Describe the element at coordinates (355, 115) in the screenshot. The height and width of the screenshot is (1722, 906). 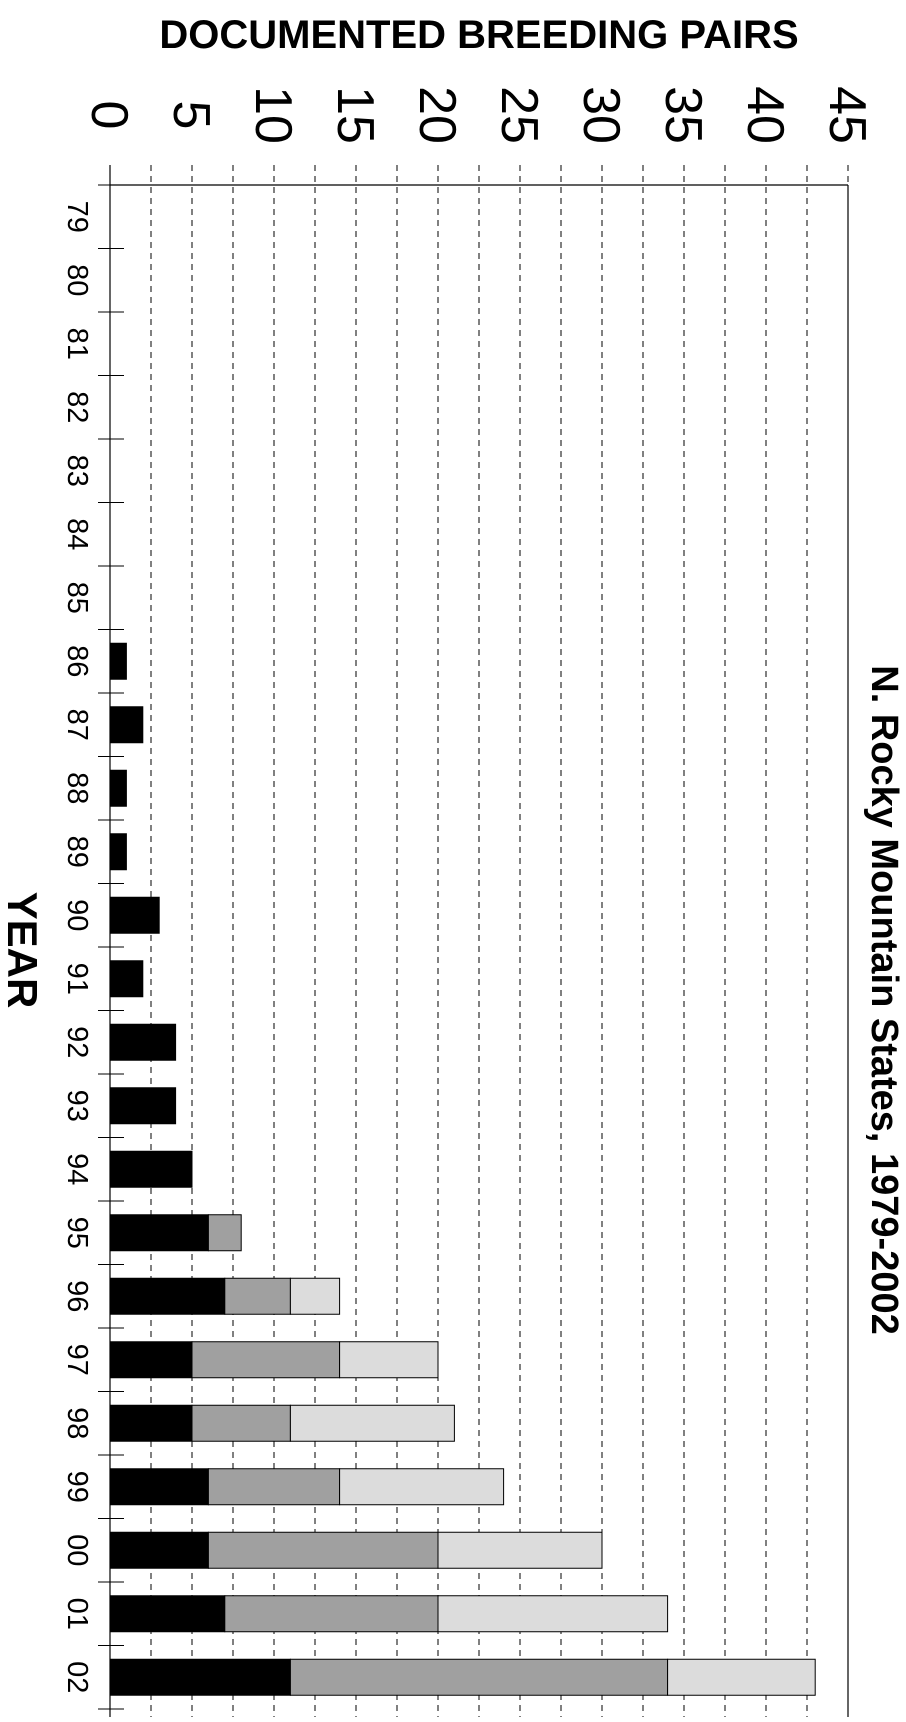
I see `y-tick-label: 15` at that location.